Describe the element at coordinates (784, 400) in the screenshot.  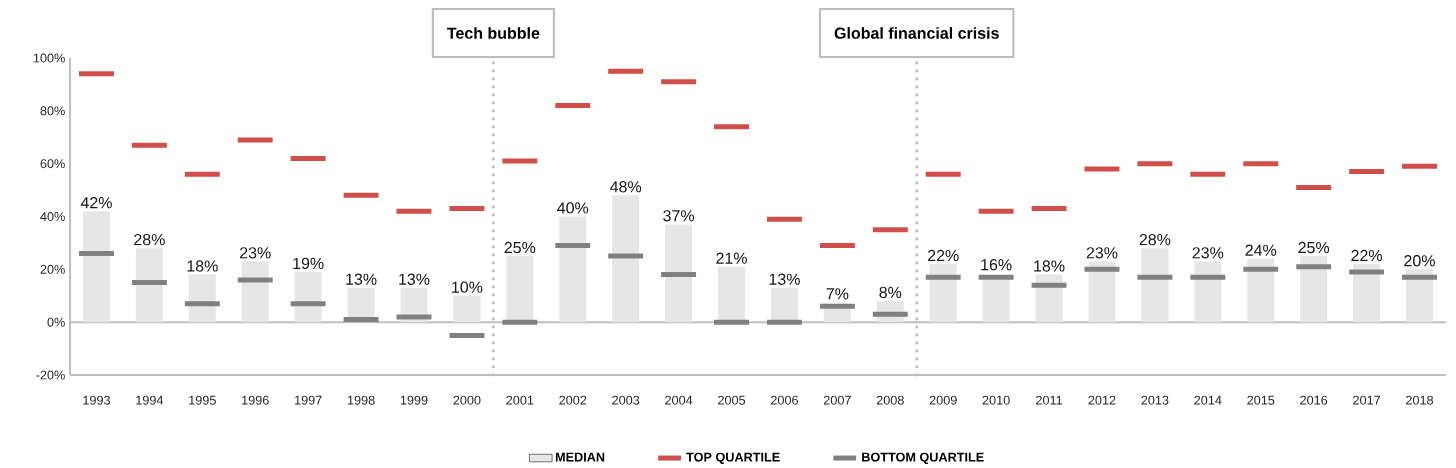
I see `x-tick-label: 2006` at that location.